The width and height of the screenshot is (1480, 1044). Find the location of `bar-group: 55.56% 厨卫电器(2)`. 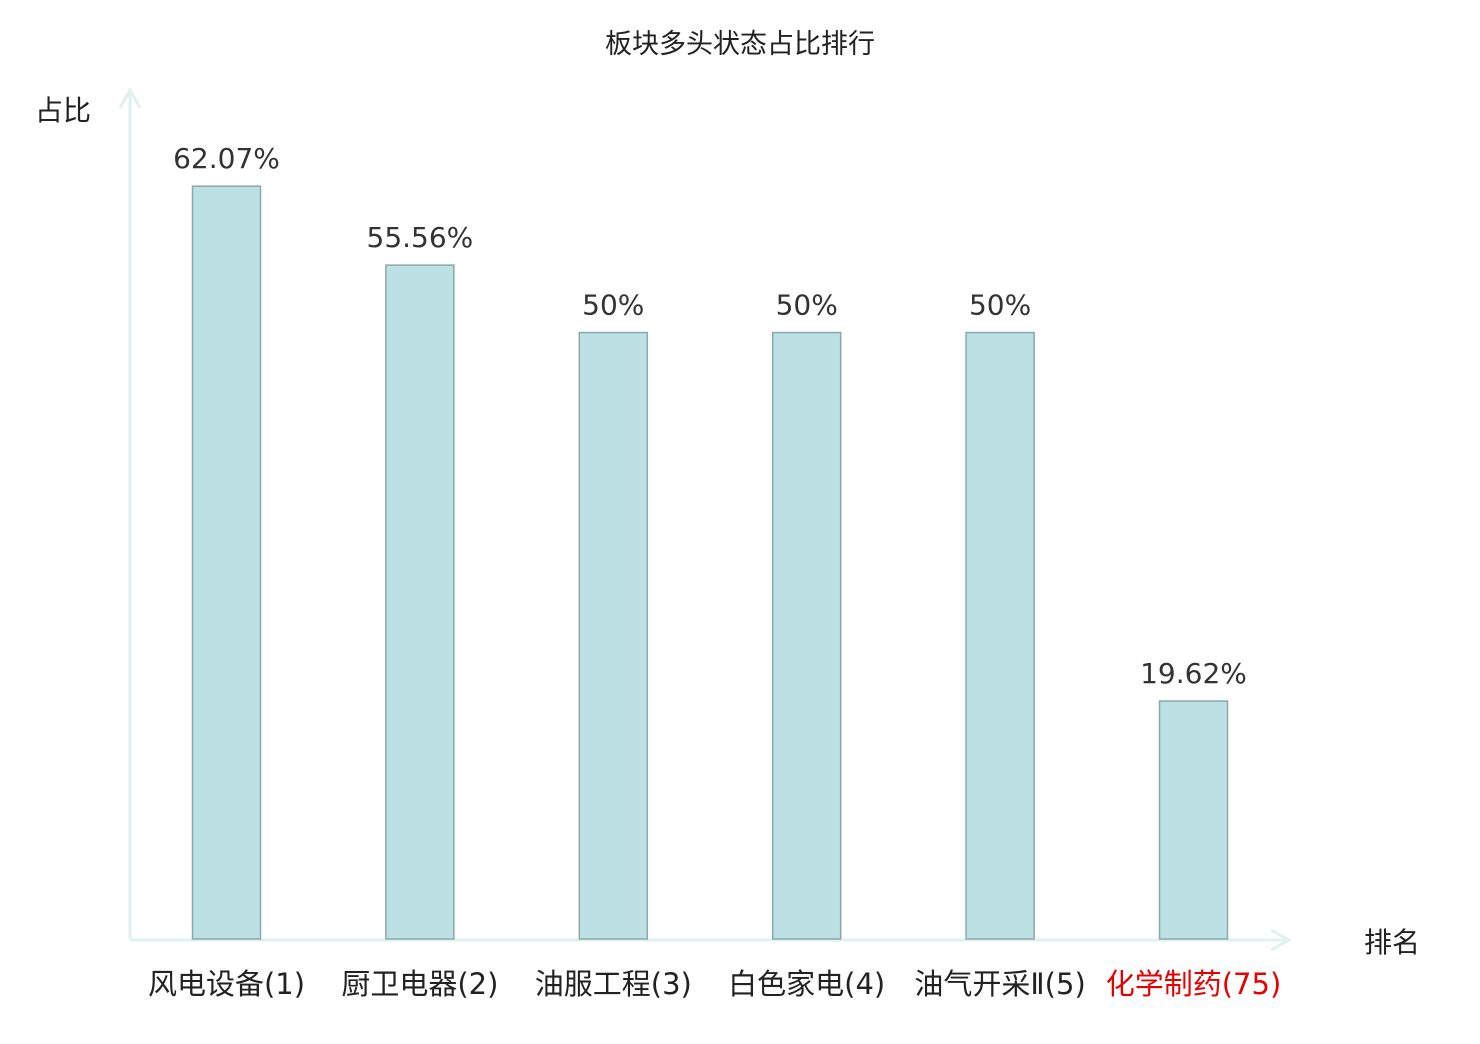

bar-group: 55.56% 厨卫电器(2) is located at coordinates (419, 611).